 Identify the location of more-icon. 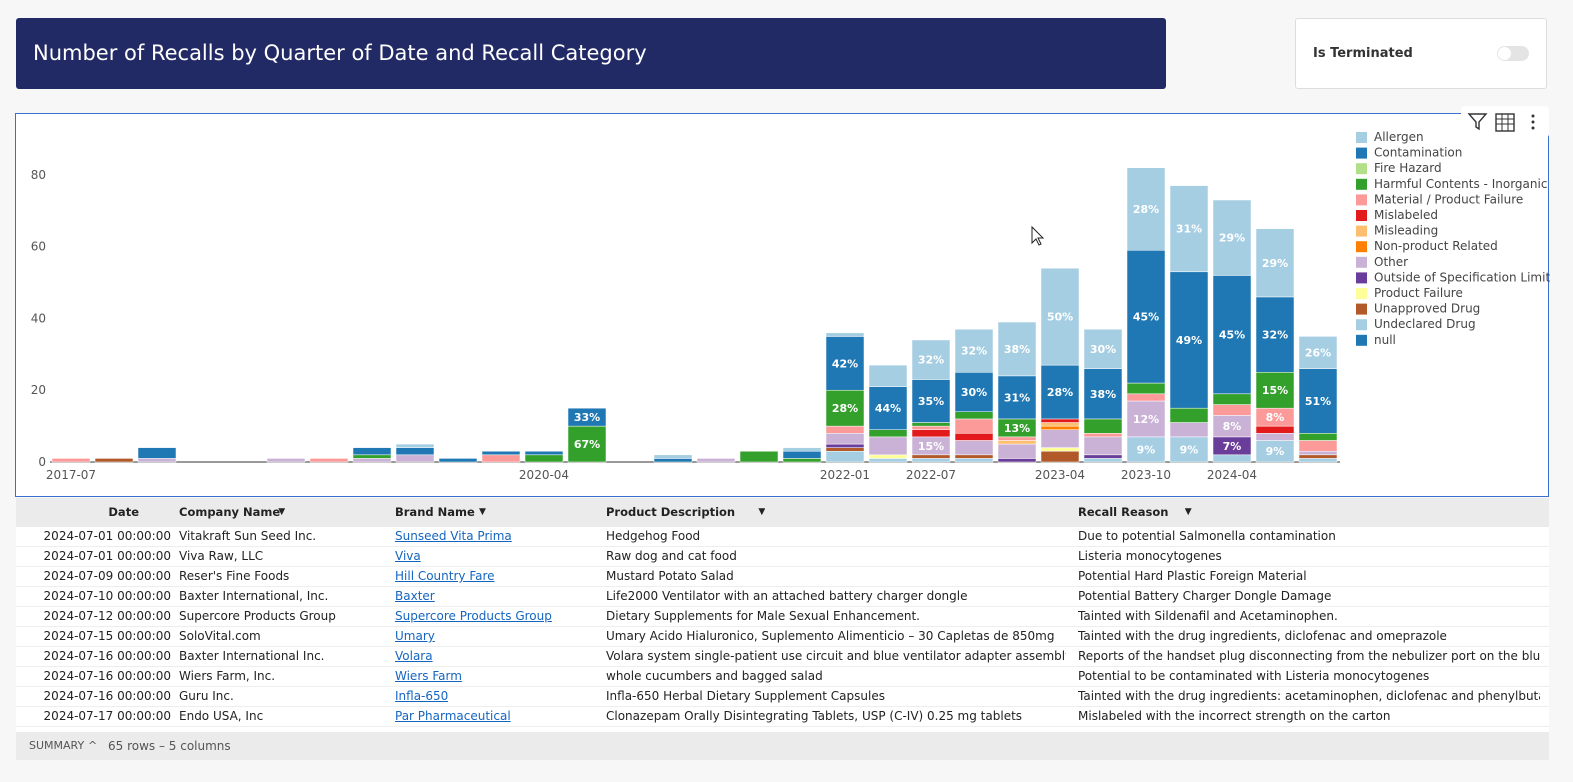
(1533, 122).